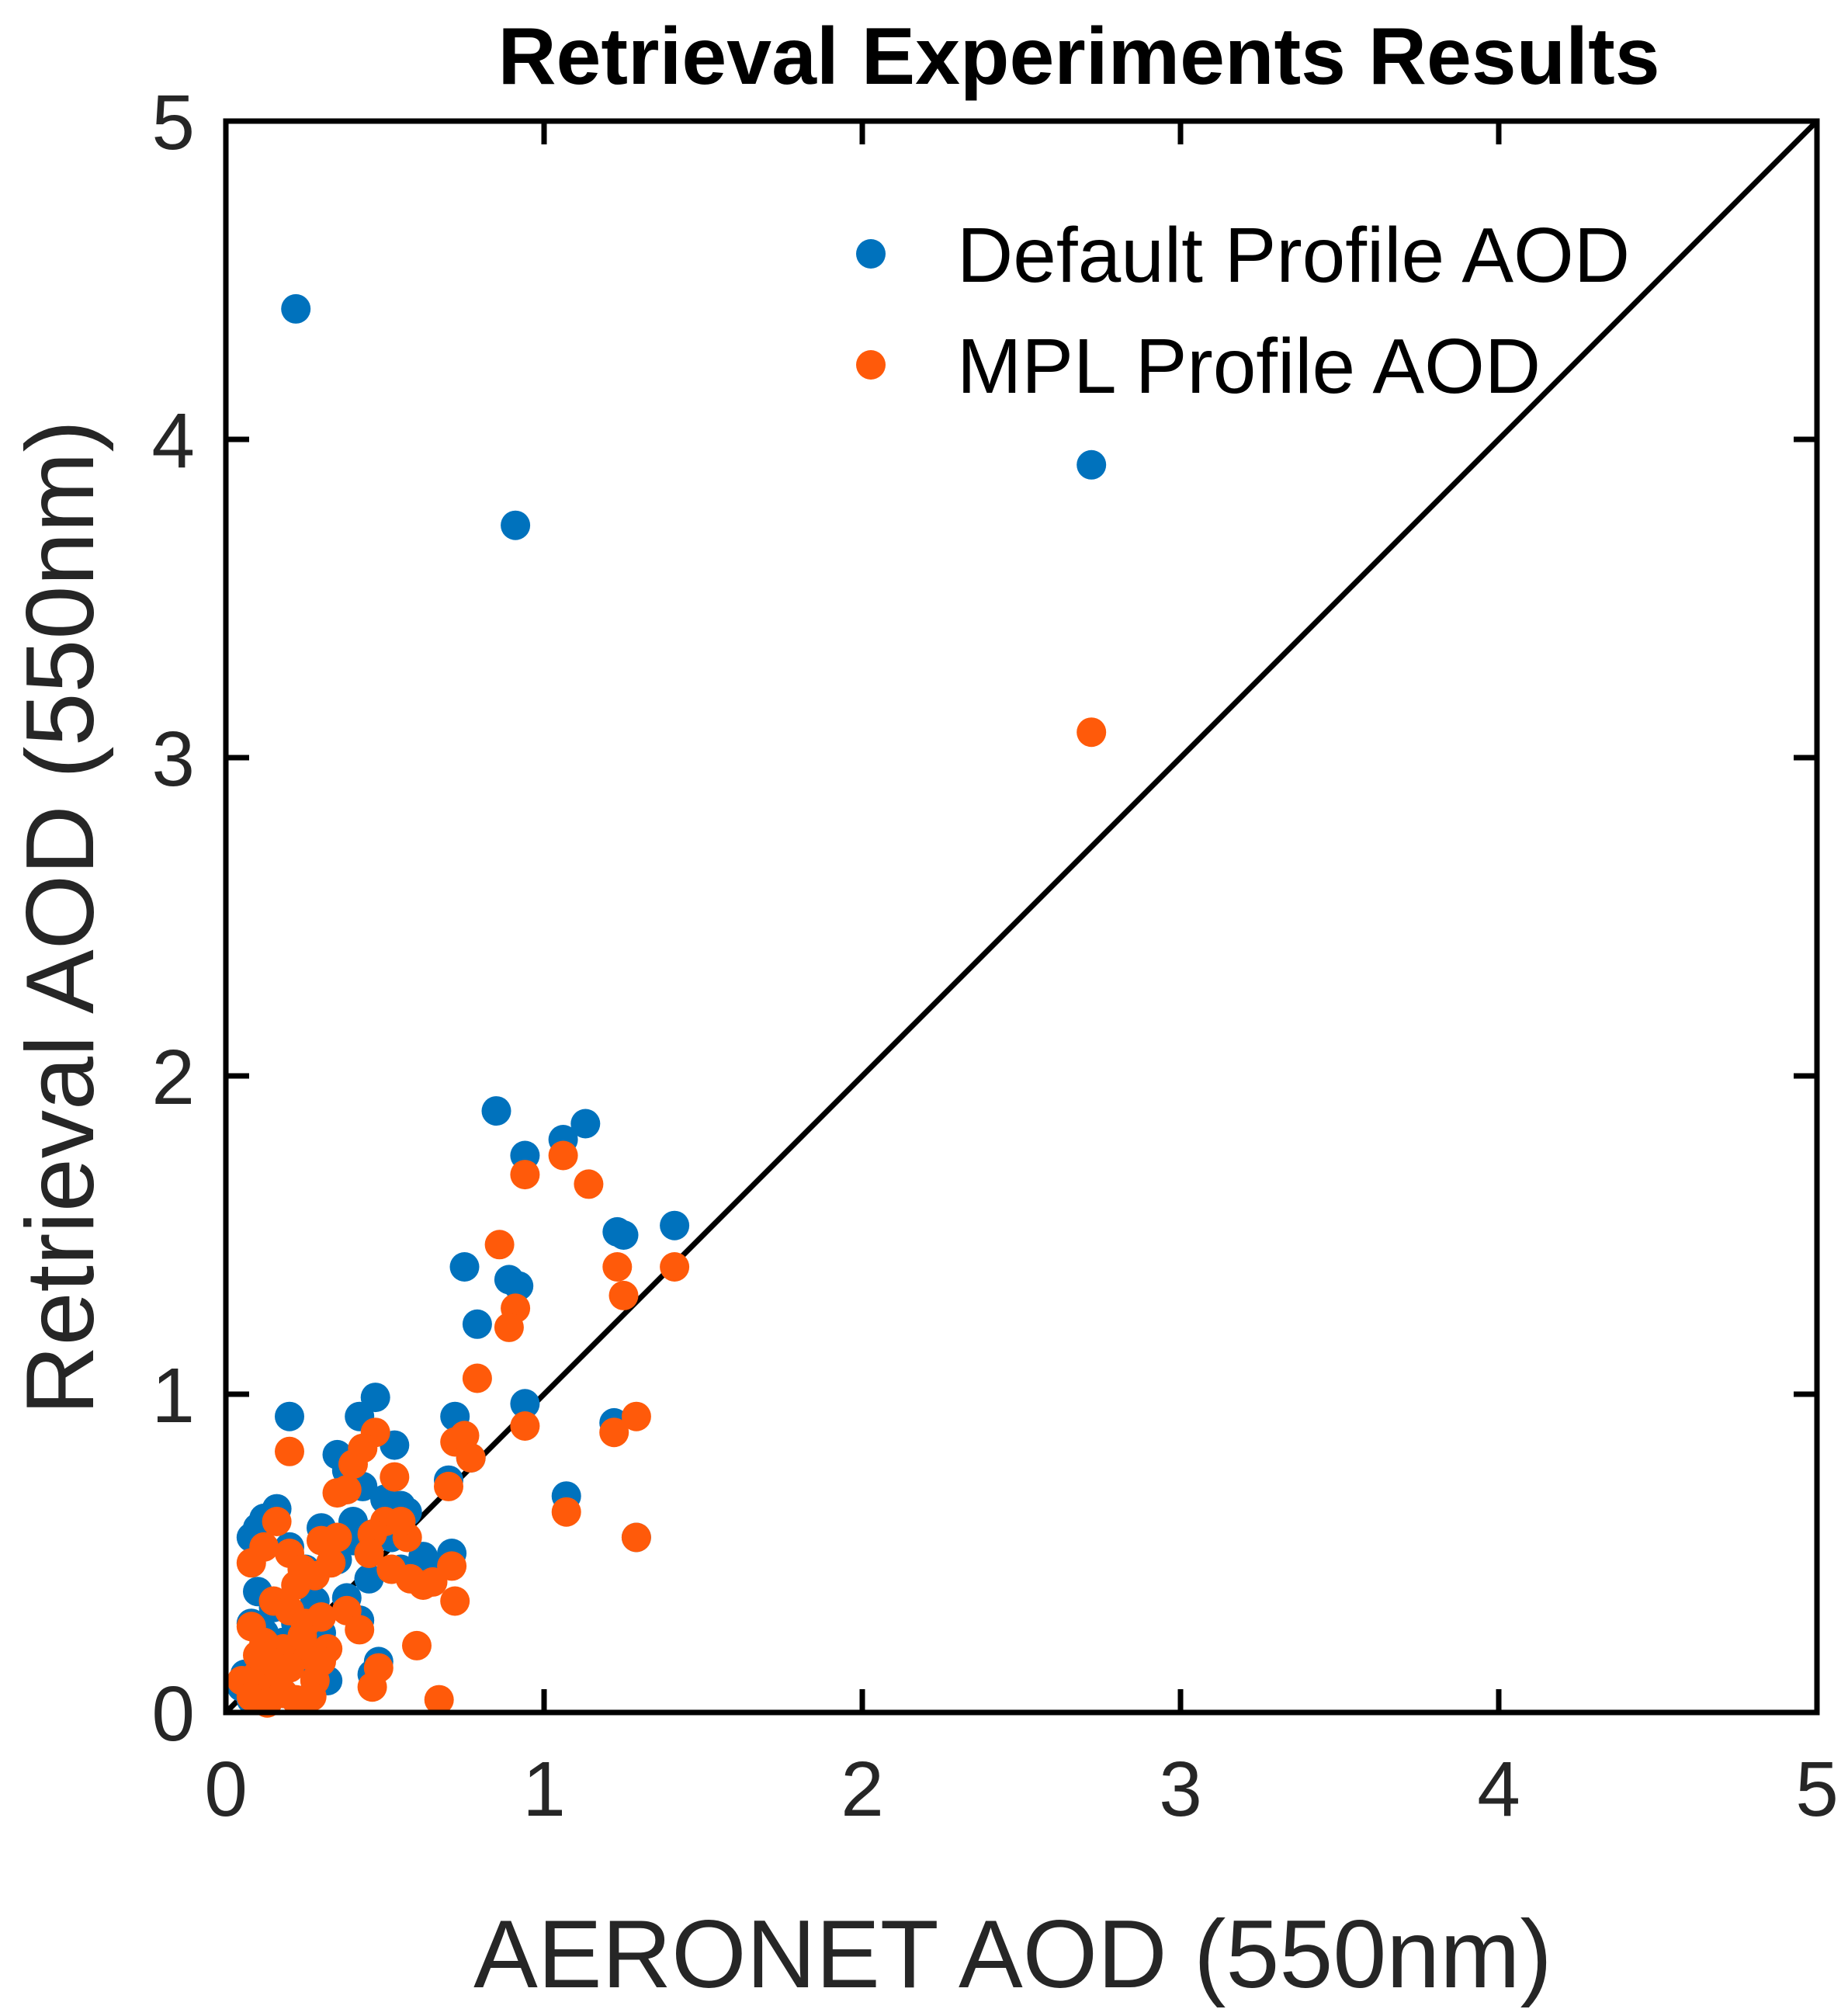  Describe the element at coordinates (544, 1789) in the screenshot. I see `x-tick-label: 1` at that location.